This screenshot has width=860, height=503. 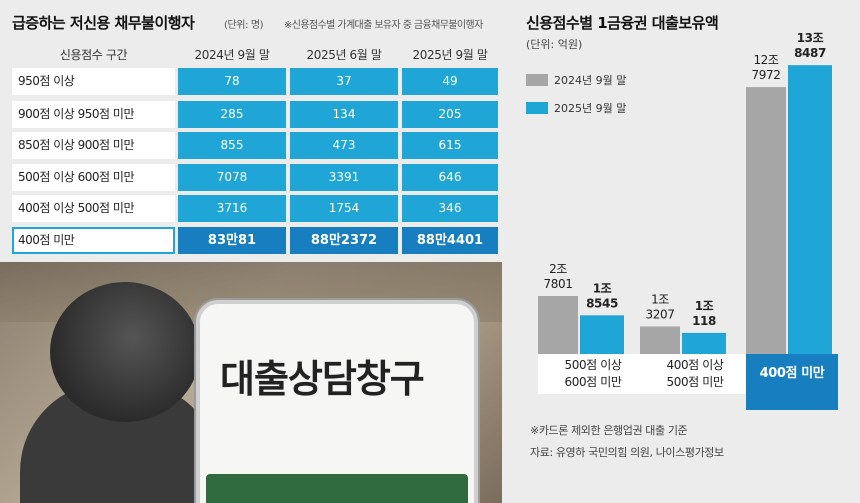 What do you see at coordinates (232, 177) in the screenshot?
I see `table-cell: 7078` at bounding box center [232, 177].